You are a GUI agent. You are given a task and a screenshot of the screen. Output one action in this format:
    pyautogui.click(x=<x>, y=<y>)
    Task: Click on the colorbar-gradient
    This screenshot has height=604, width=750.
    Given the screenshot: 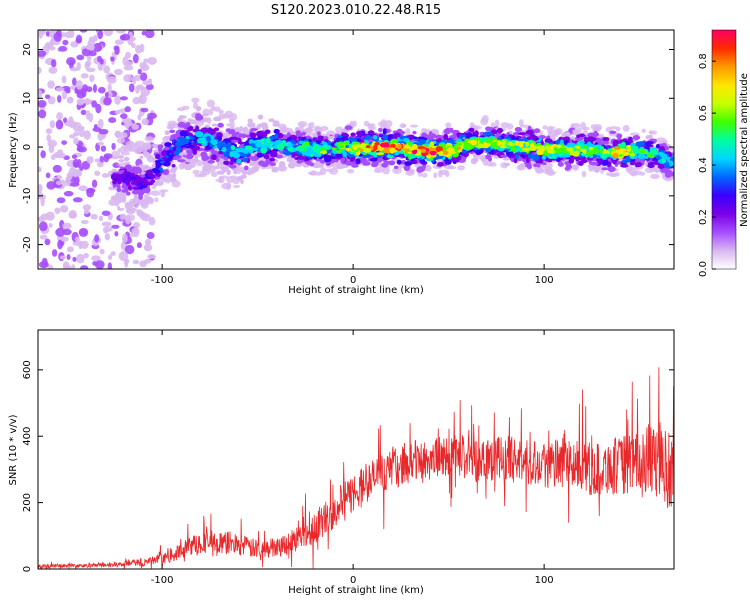 What is the action you would take?
    pyautogui.click(x=724, y=149)
    